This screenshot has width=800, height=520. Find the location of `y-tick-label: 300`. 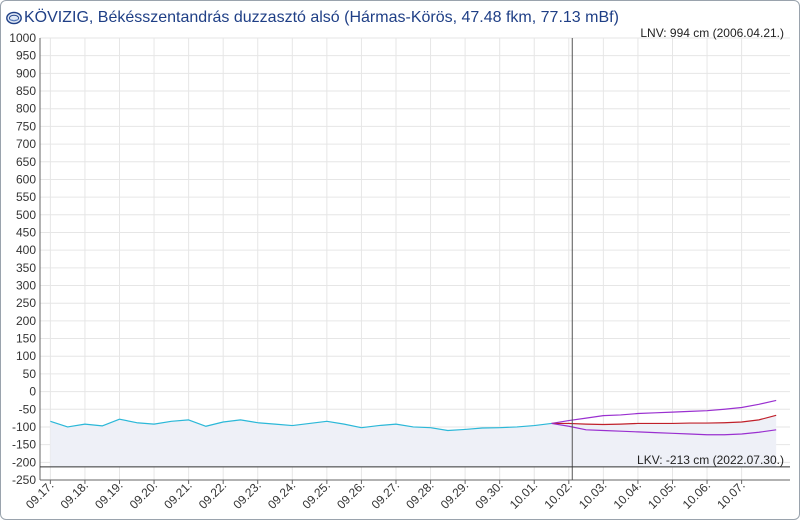

y-tick-label: 300 is located at coordinates (26, 286).